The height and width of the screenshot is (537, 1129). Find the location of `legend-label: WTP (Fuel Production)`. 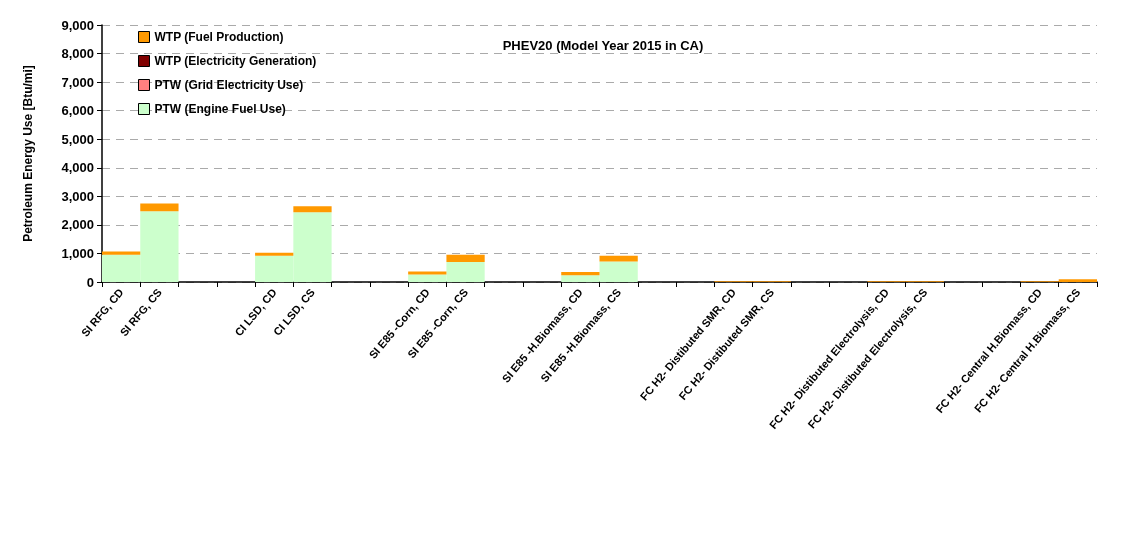

legend-label: WTP (Fuel Production) is located at coordinates (219, 37).